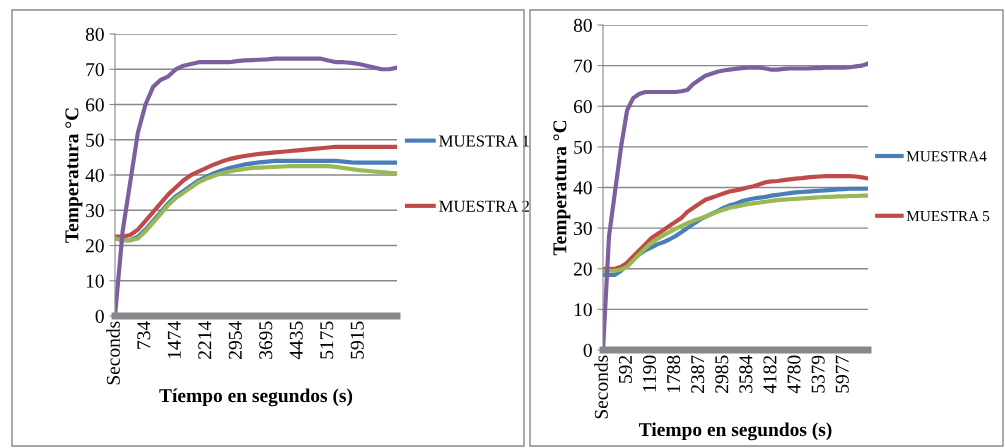 The height and width of the screenshot is (448, 1005). Describe the element at coordinates (770, 374) in the screenshot. I see `x-tick-label: 4182` at that location.